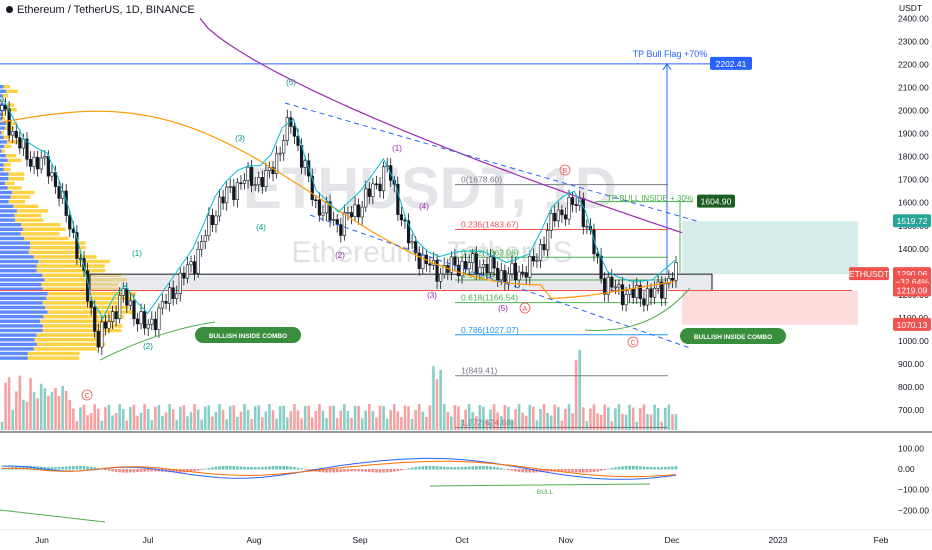 The width and height of the screenshot is (932, 550). I want to click on tp-price-tag-bg, so click(731, 63).